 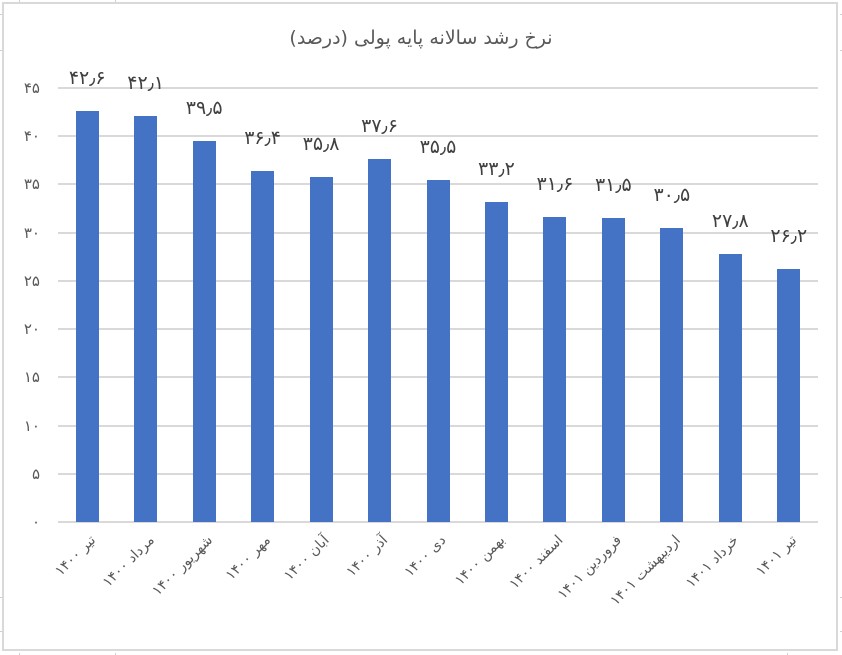 What do you see at coordinates (31, 329) in the screenshot?
I see `y-tick-label: ۲۰` at bounding box center [31, 329].